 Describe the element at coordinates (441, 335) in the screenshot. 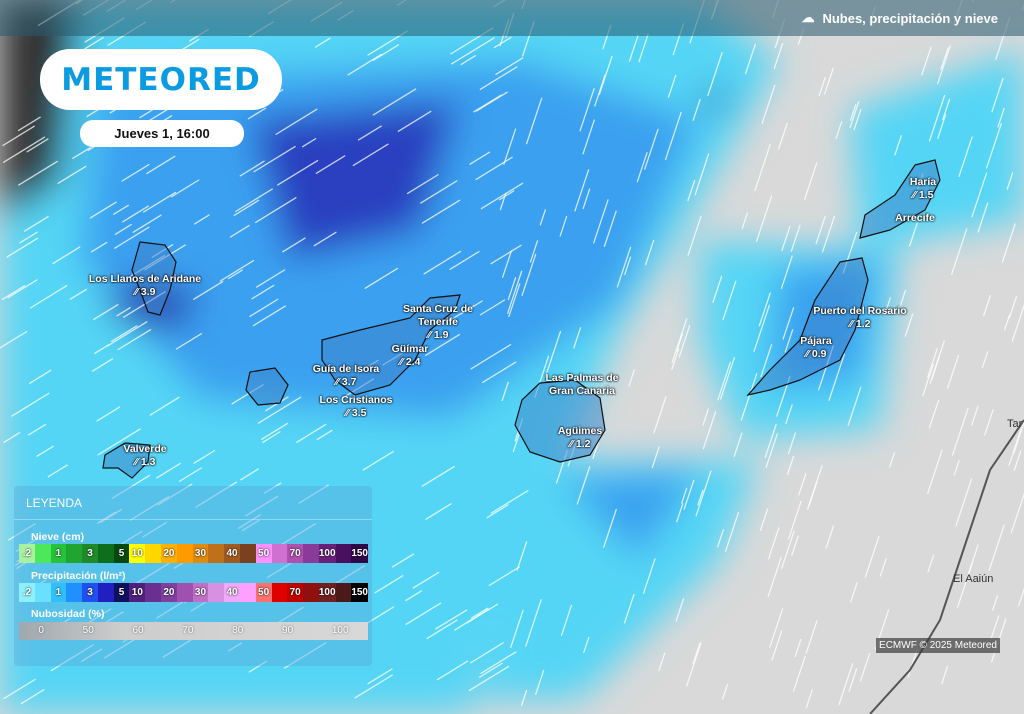

I see `precip-amount: 1.9` at that location.